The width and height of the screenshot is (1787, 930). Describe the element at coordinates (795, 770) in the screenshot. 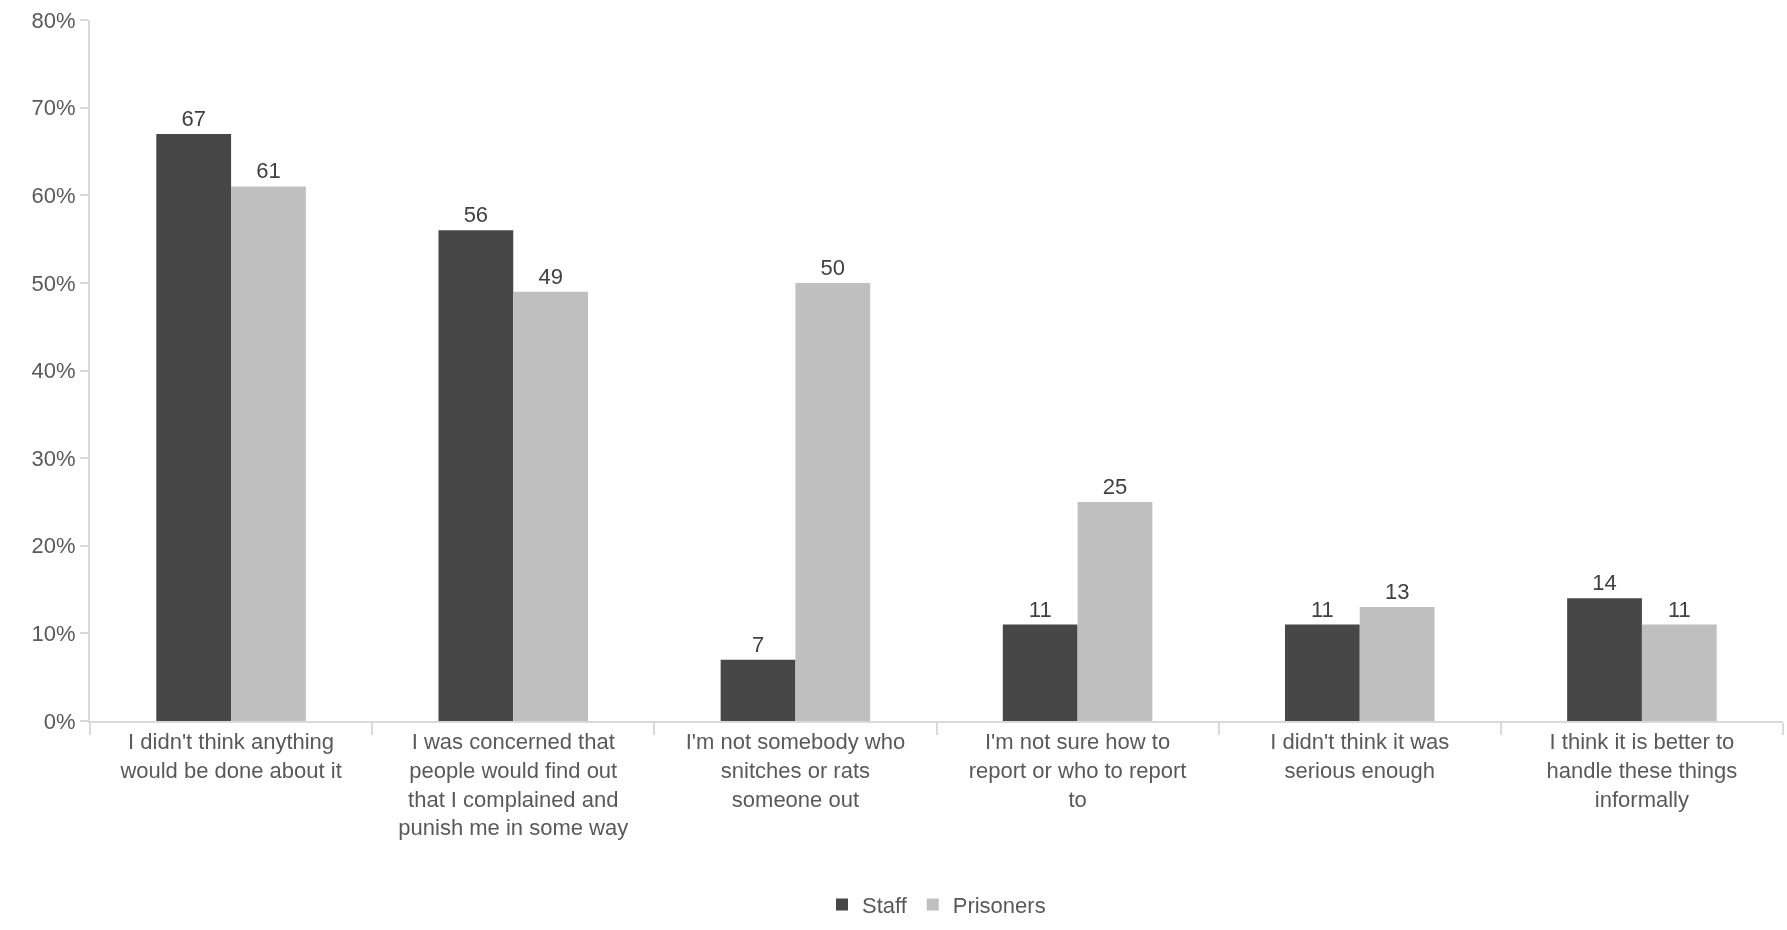

I see `x-tick-label: I'm not somebody who snitches or rats someone out` at that location.